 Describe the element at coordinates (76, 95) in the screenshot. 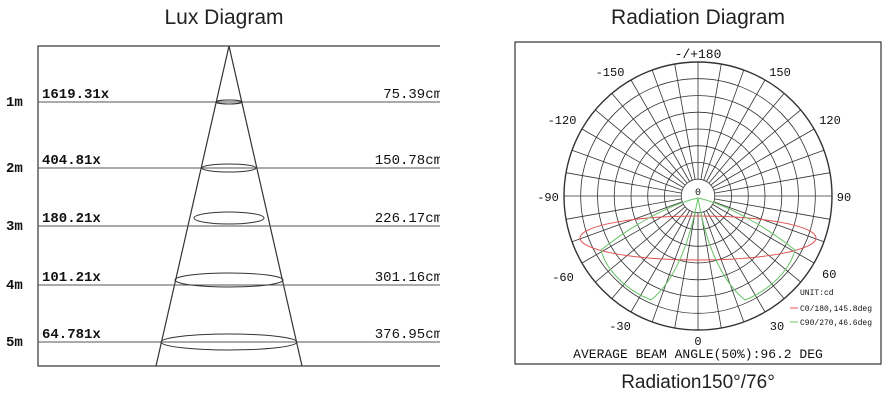

I see `lux-value-1m: 1619.31x` at that location.